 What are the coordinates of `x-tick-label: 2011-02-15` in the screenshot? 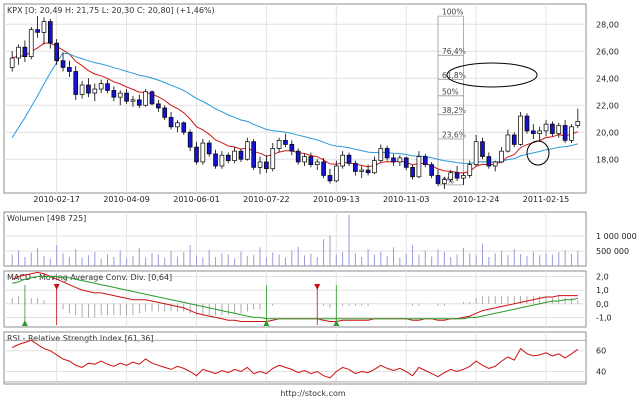 It's located at (546, 199).